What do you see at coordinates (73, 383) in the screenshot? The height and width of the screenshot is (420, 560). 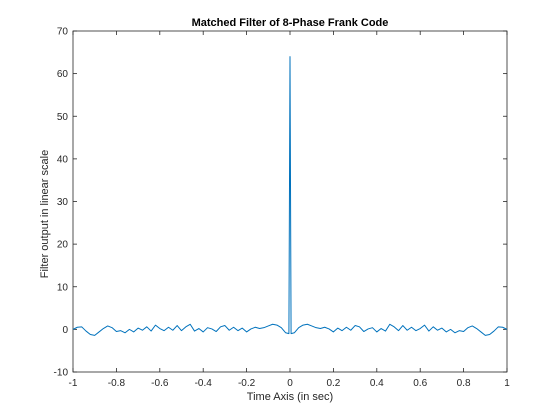 I see `x-tick-label: -1` at bounding box center [73, 383].